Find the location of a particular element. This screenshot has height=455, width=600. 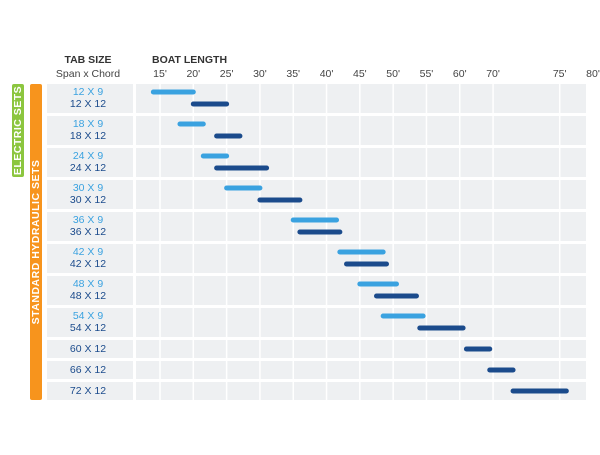

row-label: 60 X 12 is located at coordinates (88, 349).